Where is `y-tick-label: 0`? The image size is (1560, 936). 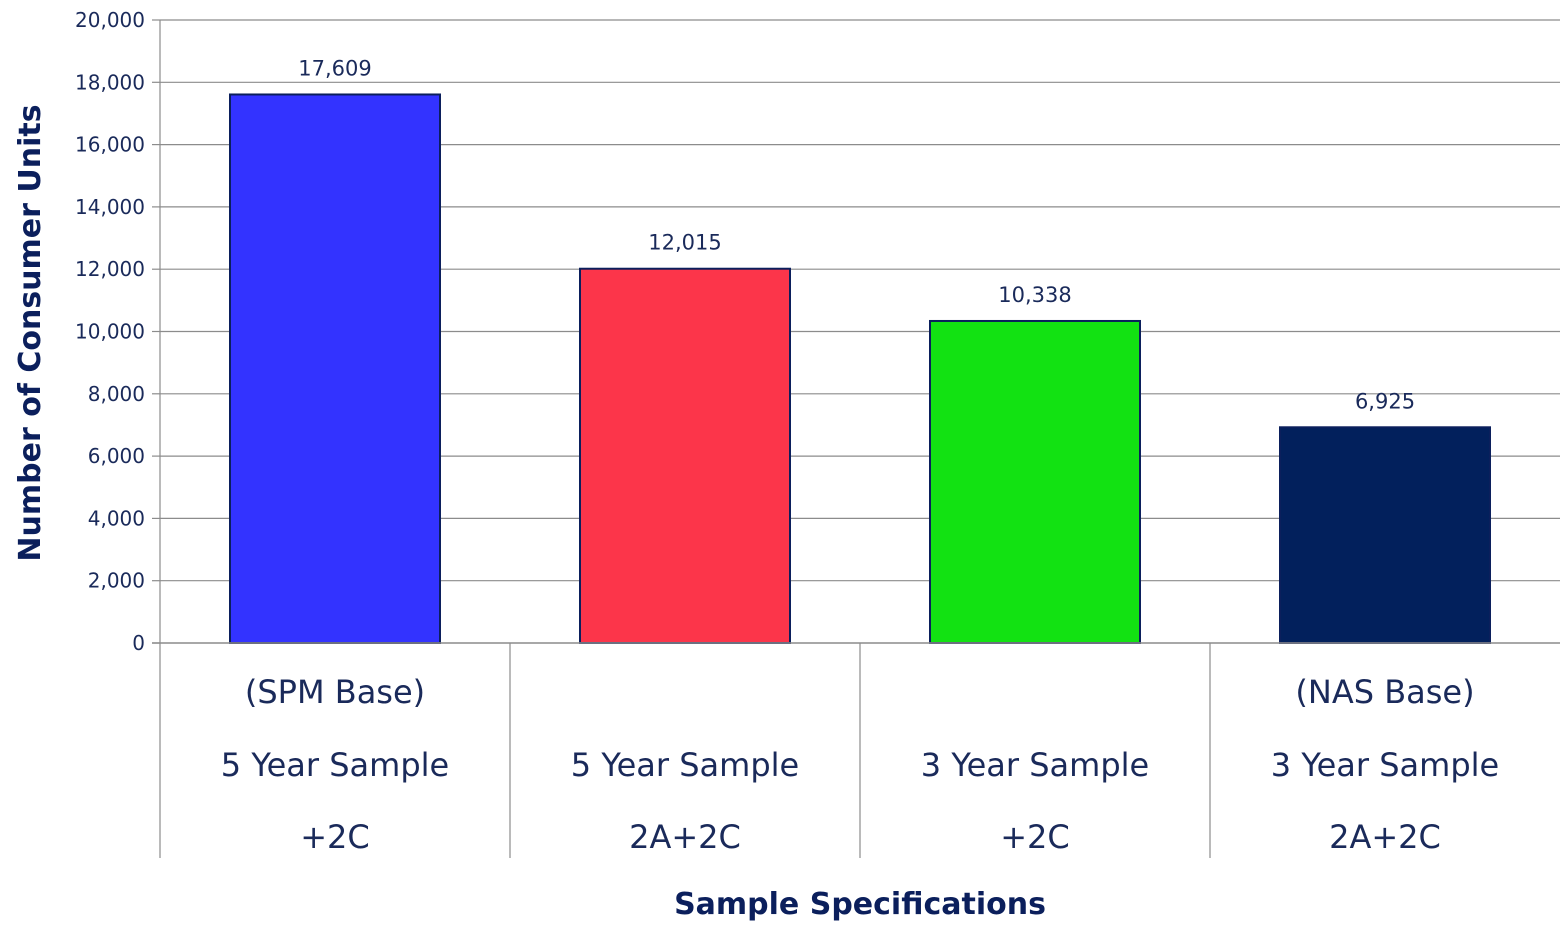 y-tick-label: 0 is located at coordinates (138, 643).